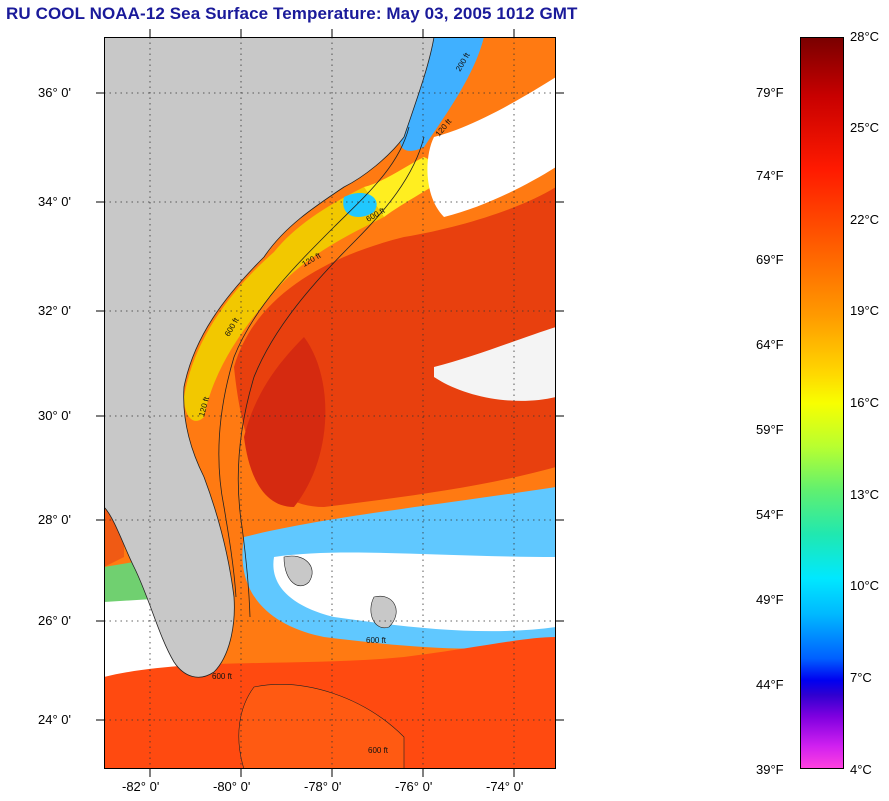 This screenshot has height=801, width=889. I want to click on lat-label: 26° 0', so click(54, 620).